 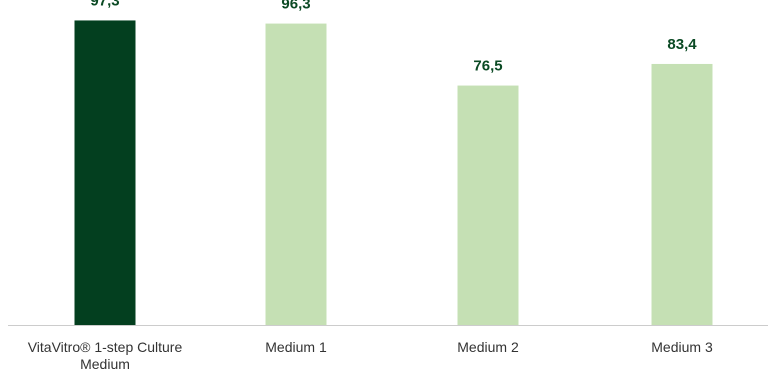 I want to click on value-label-3: 76,5, so click(x=487, y=66).